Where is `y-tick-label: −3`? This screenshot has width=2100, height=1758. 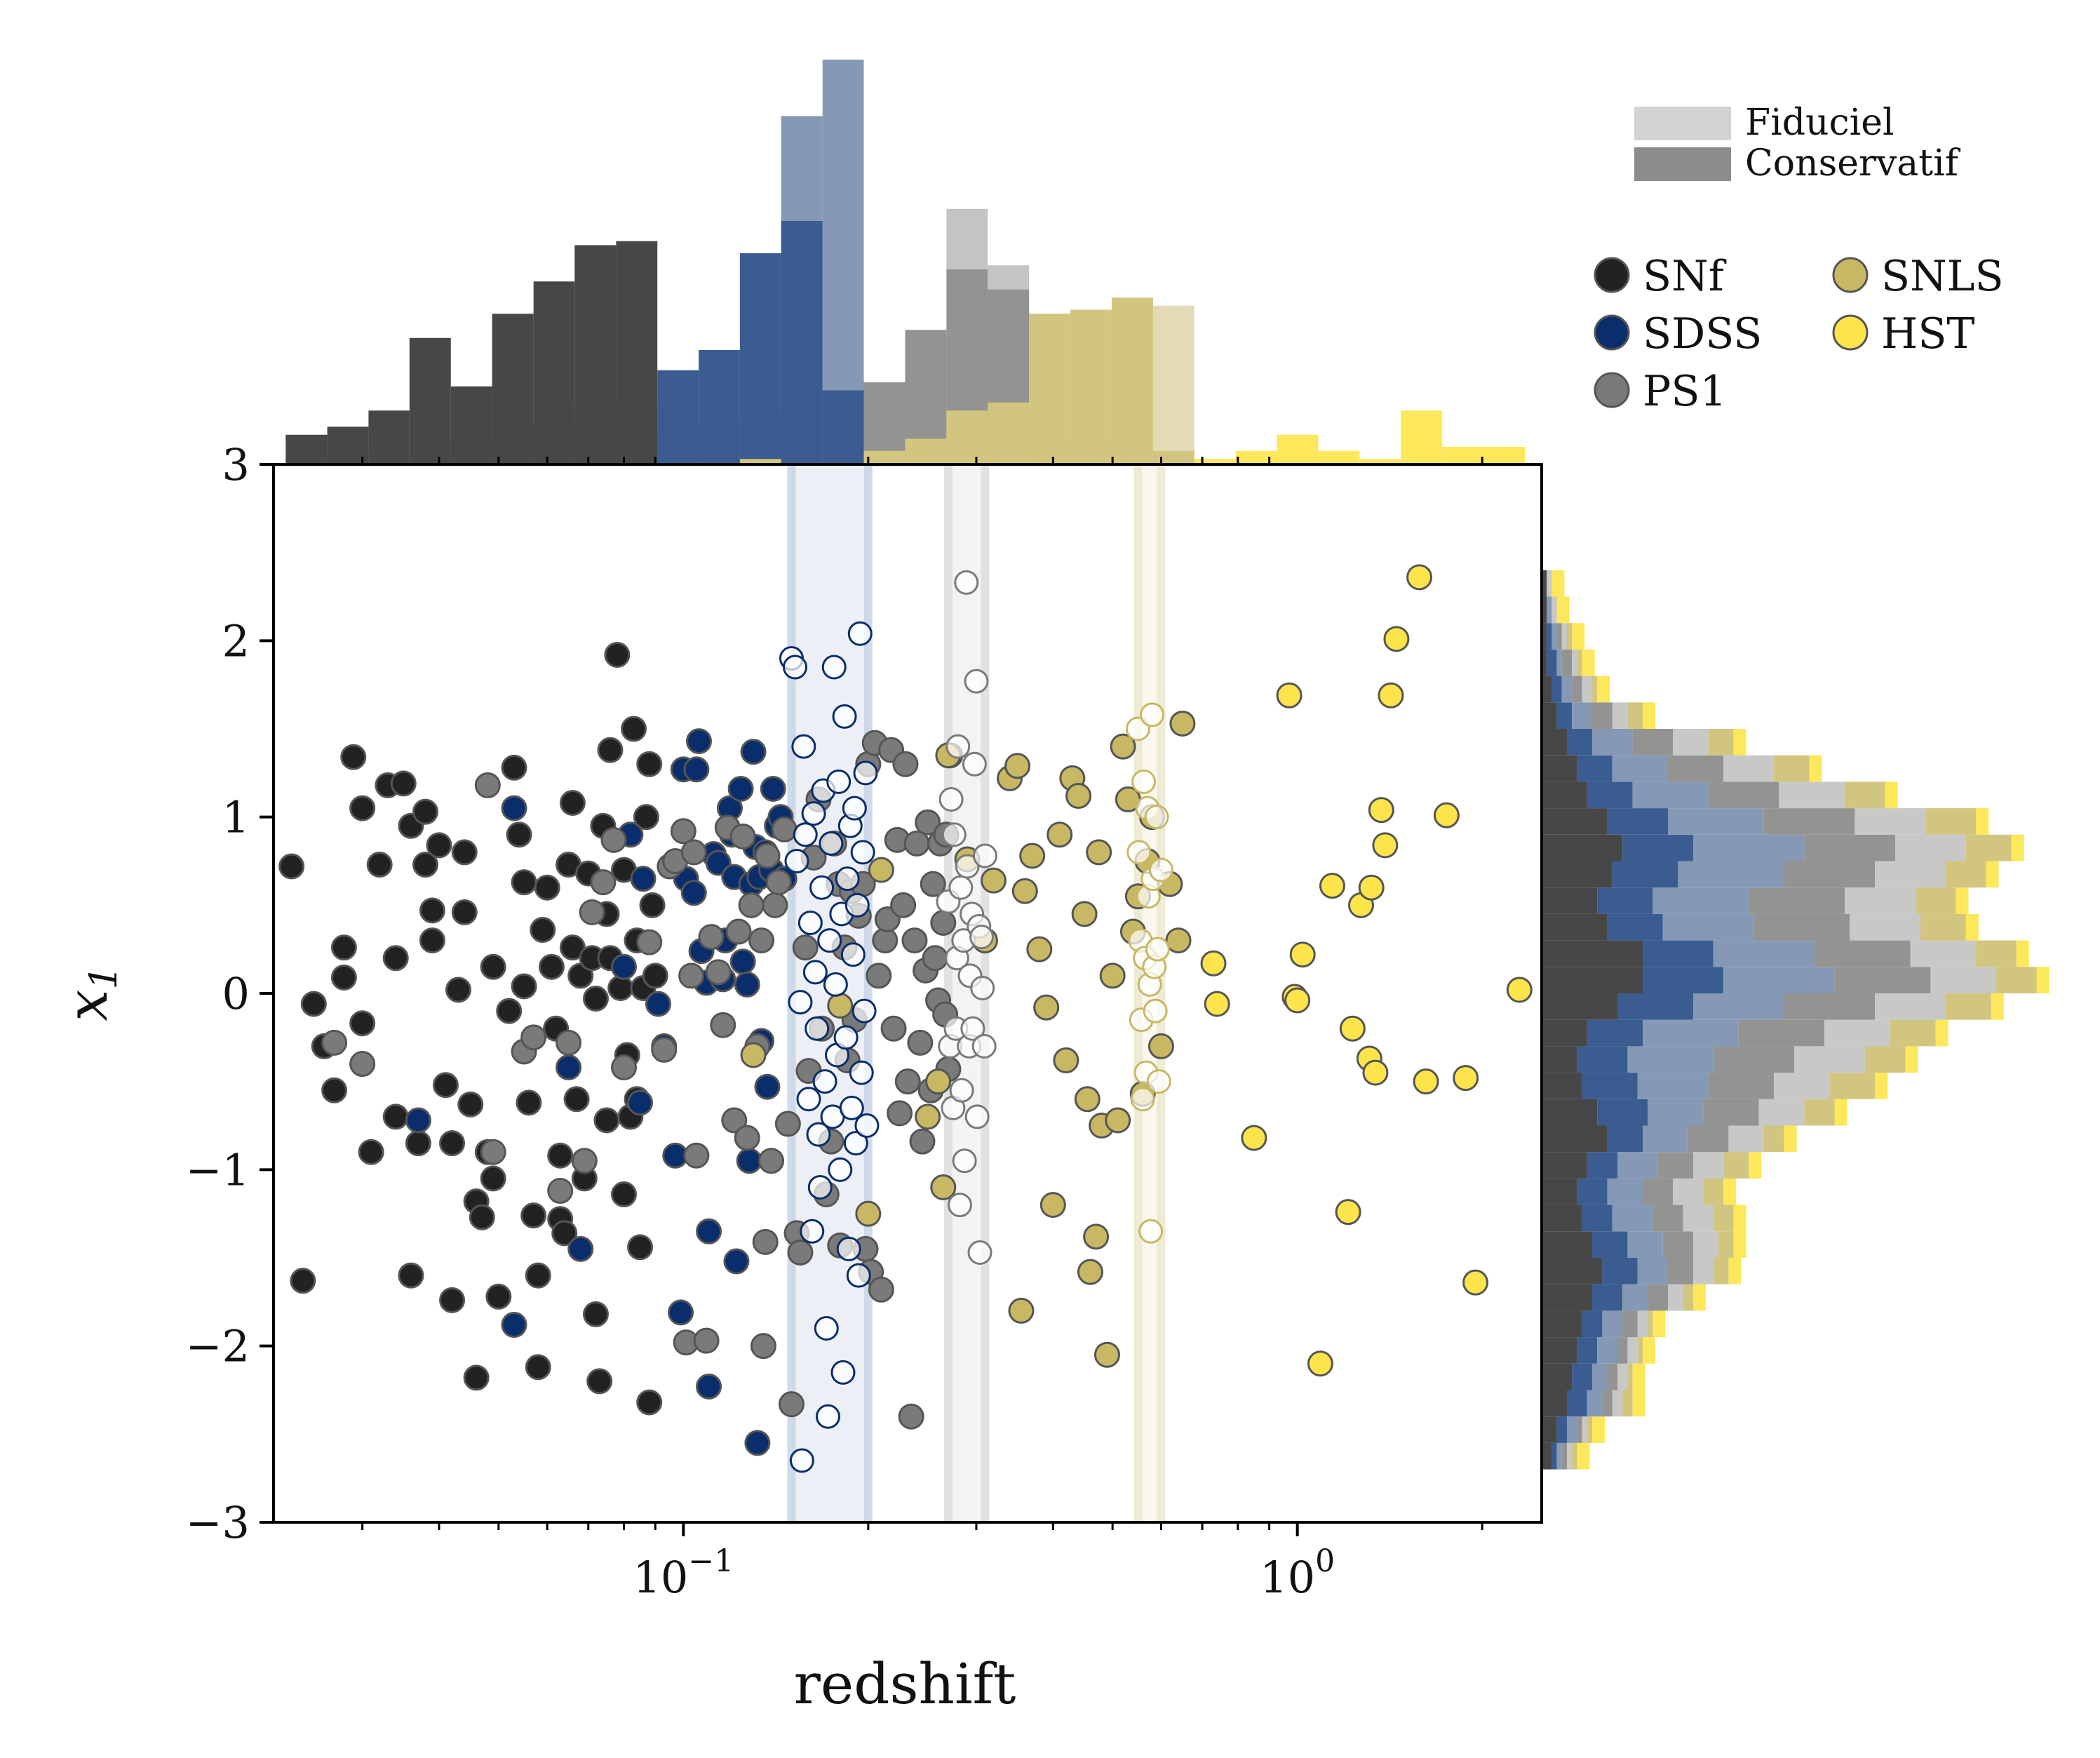
y-tick-label: −3 is located at coordinates (218, 1522).